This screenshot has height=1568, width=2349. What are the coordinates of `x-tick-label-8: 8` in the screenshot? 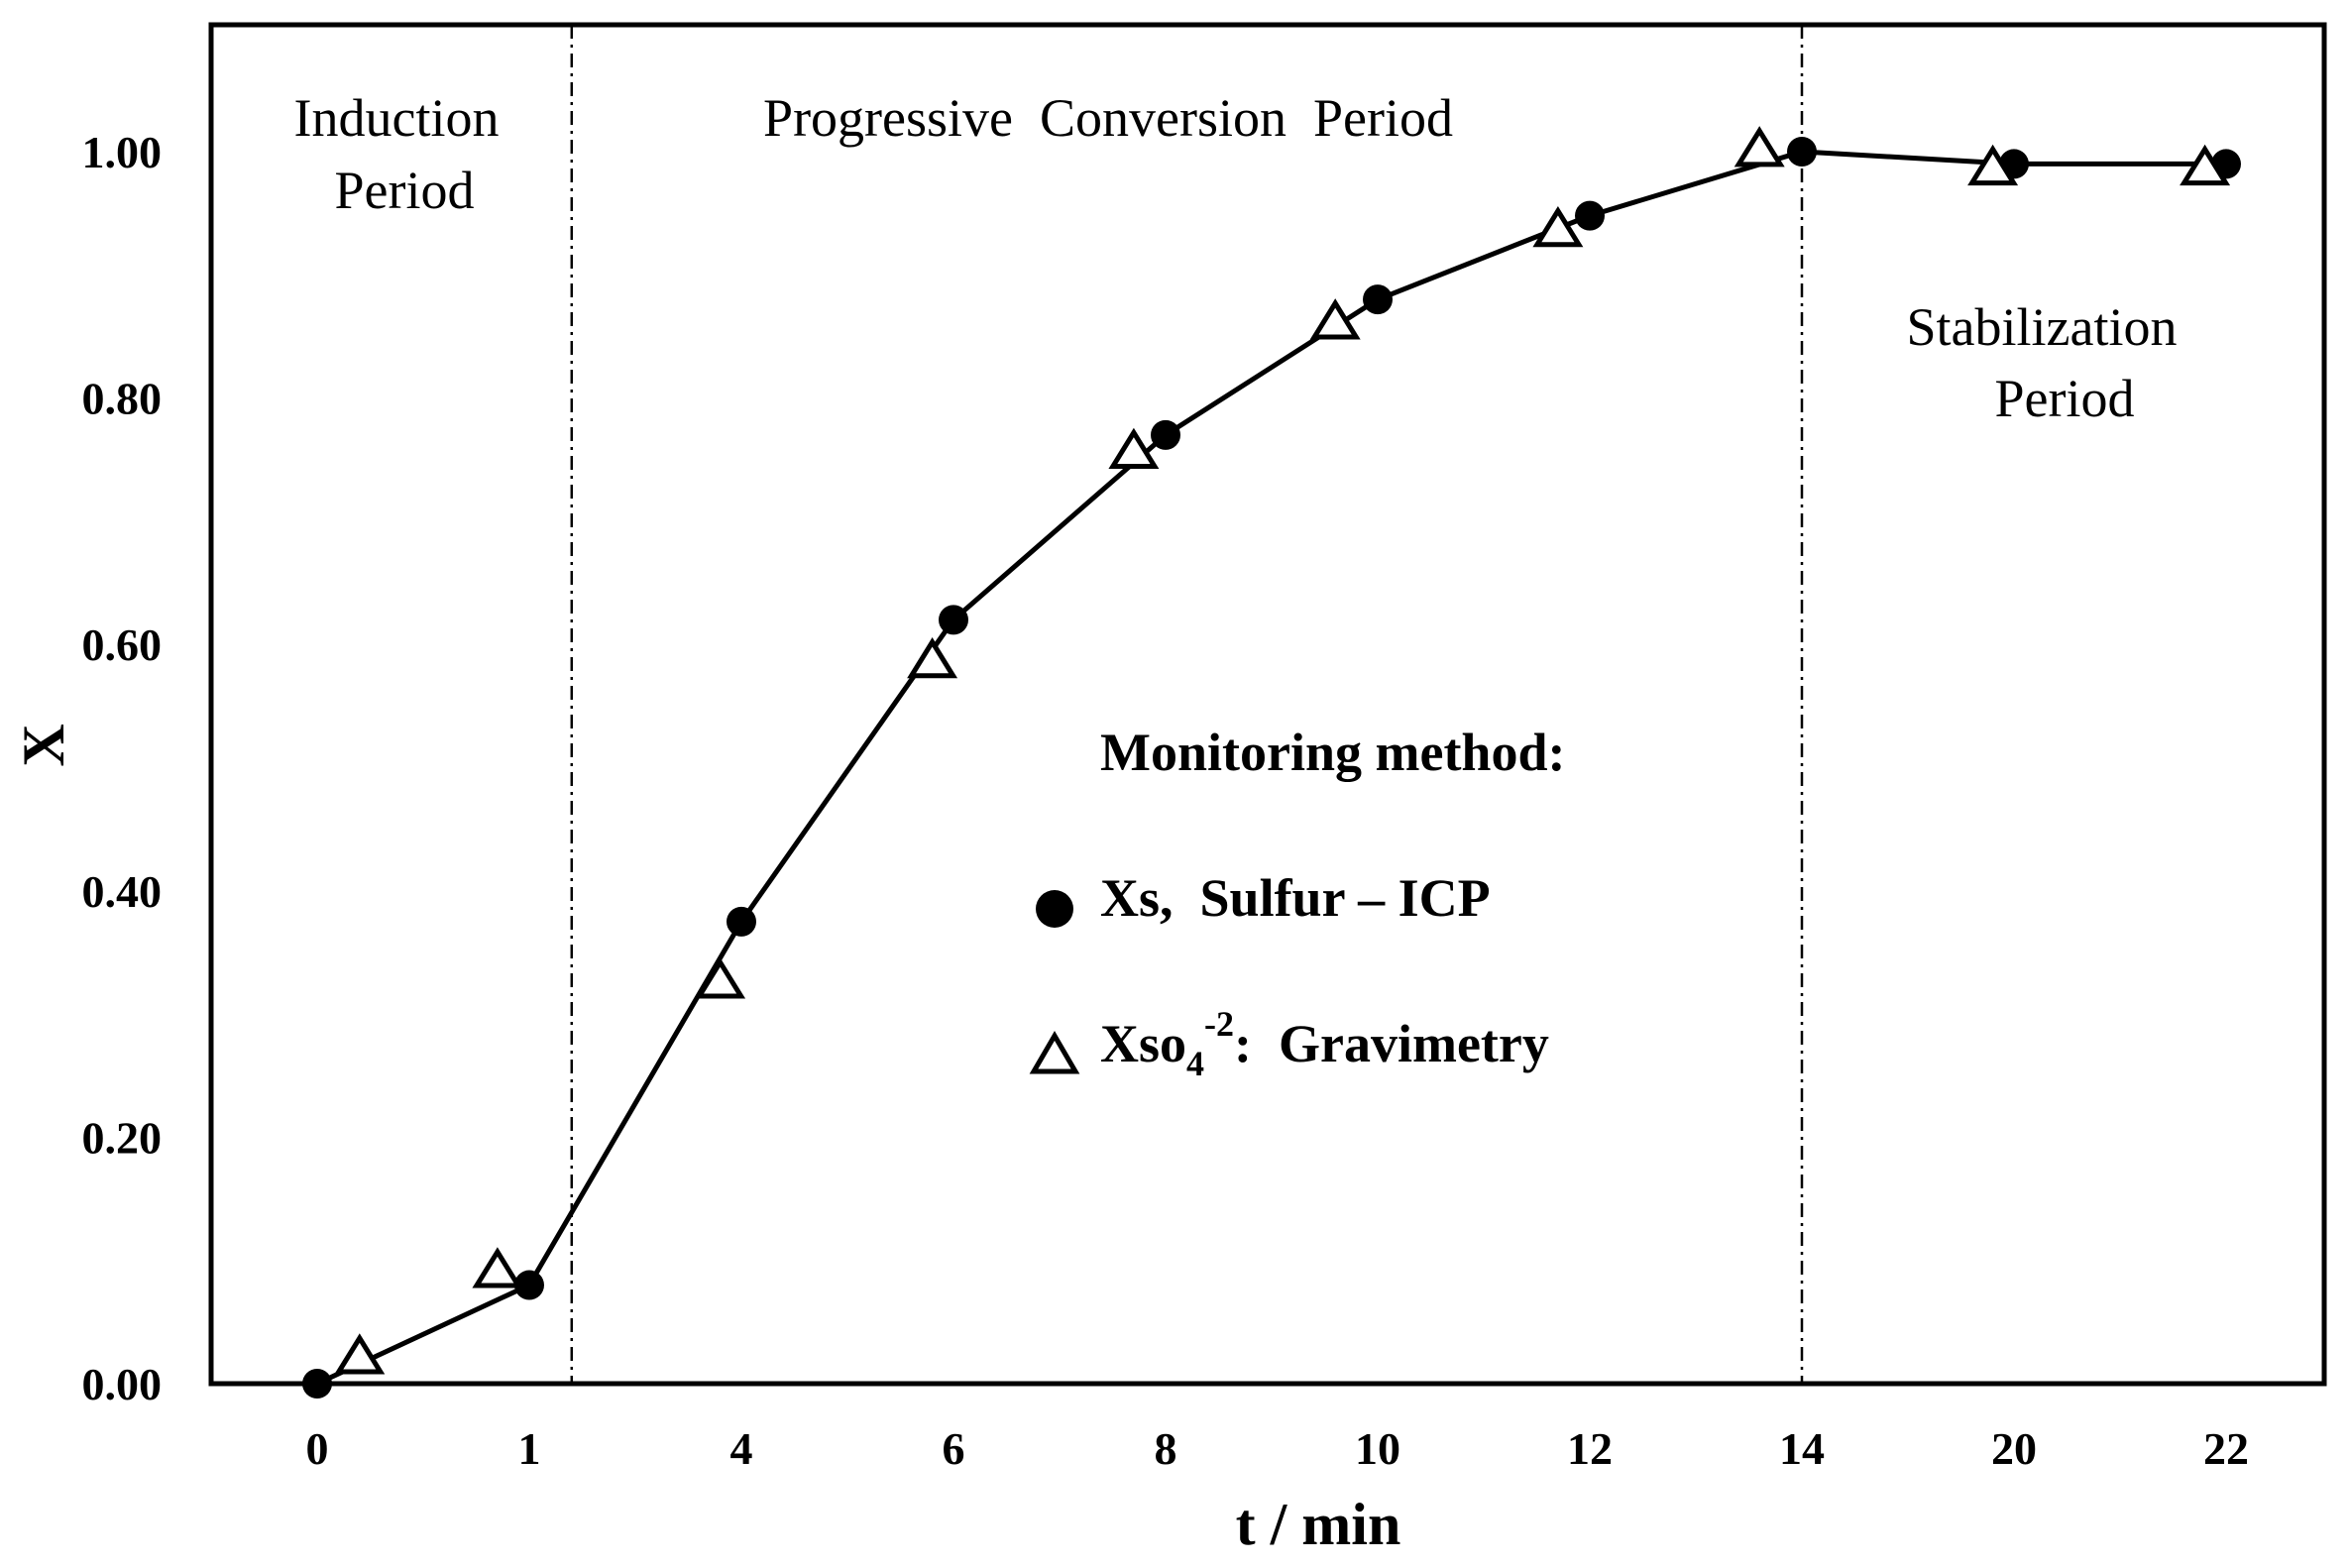 It's located at (1166, 1448).